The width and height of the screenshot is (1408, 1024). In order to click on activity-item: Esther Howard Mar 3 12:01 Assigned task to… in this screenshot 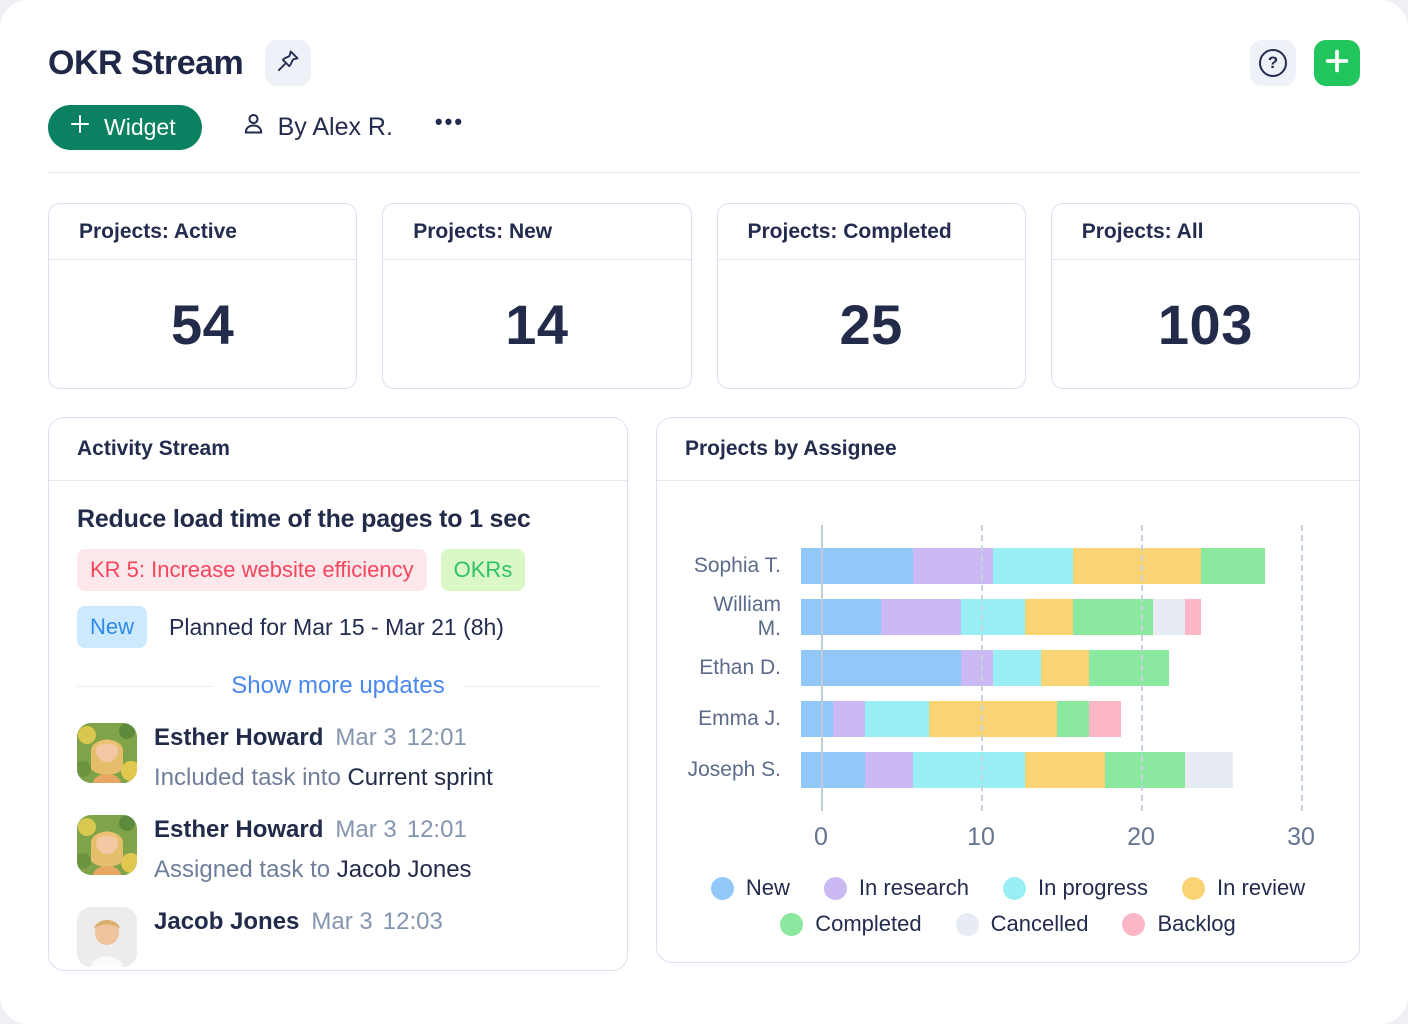, I will do `click(338, 849)`.